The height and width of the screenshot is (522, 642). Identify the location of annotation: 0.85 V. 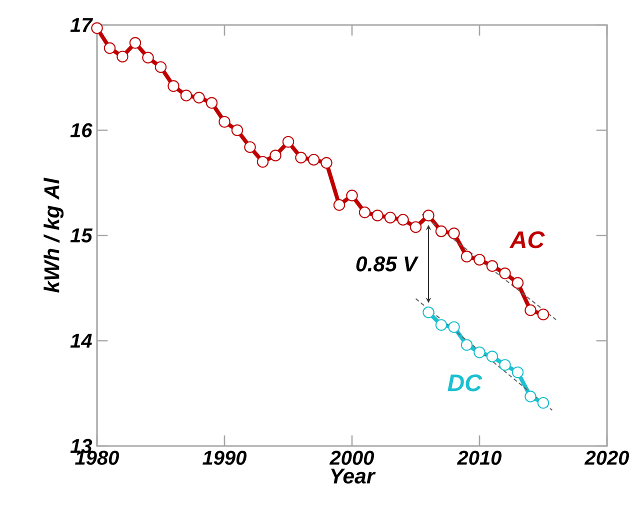
(387, 264).